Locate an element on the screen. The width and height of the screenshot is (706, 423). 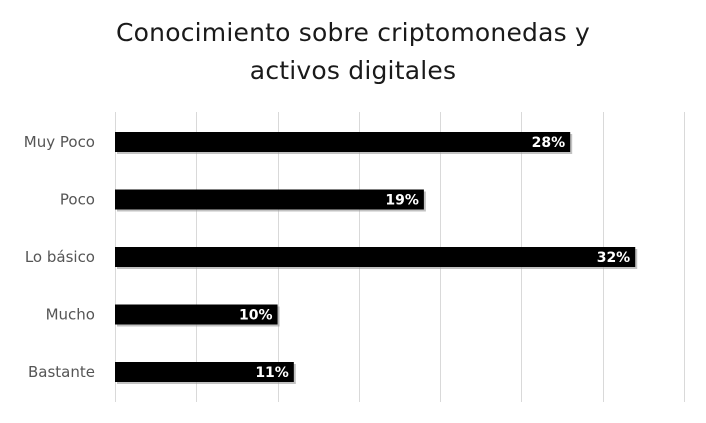
chart-title-line-1: Conocimiento sobre criptomonedas y is located at coordinates (353, 32).